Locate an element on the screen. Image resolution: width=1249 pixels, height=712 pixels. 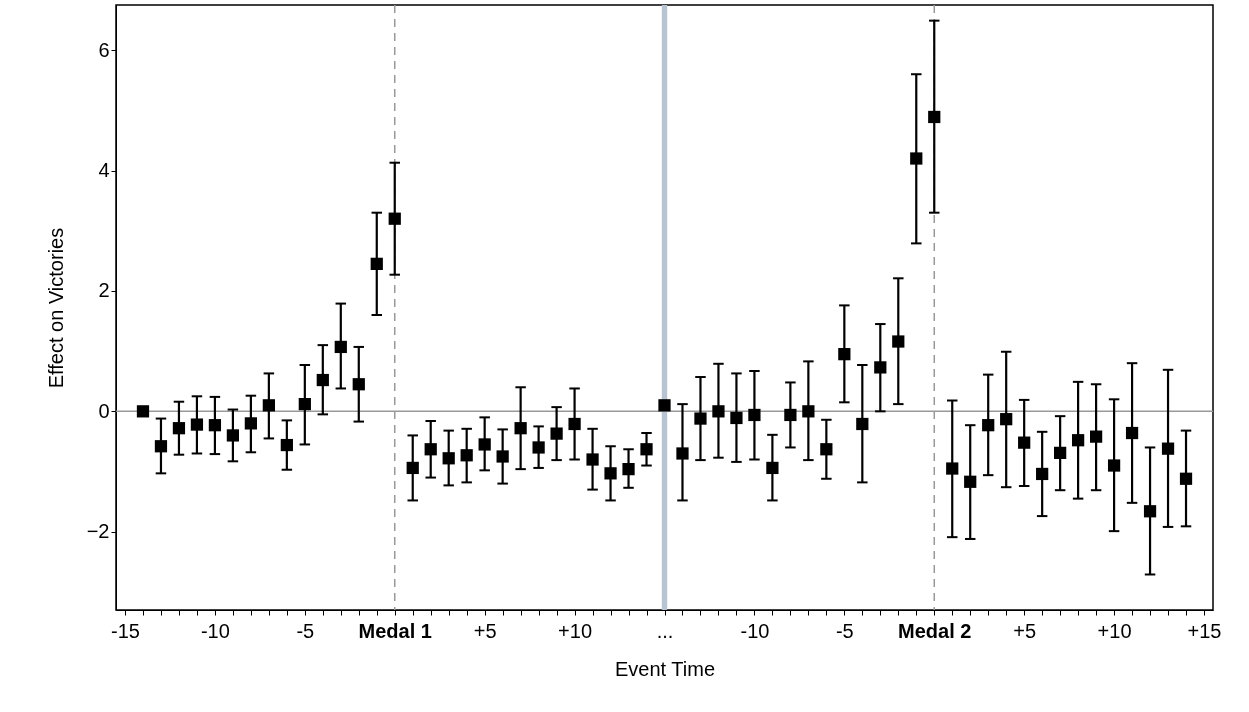
y-tick-label: 4 is located at coordinates (104, 170).